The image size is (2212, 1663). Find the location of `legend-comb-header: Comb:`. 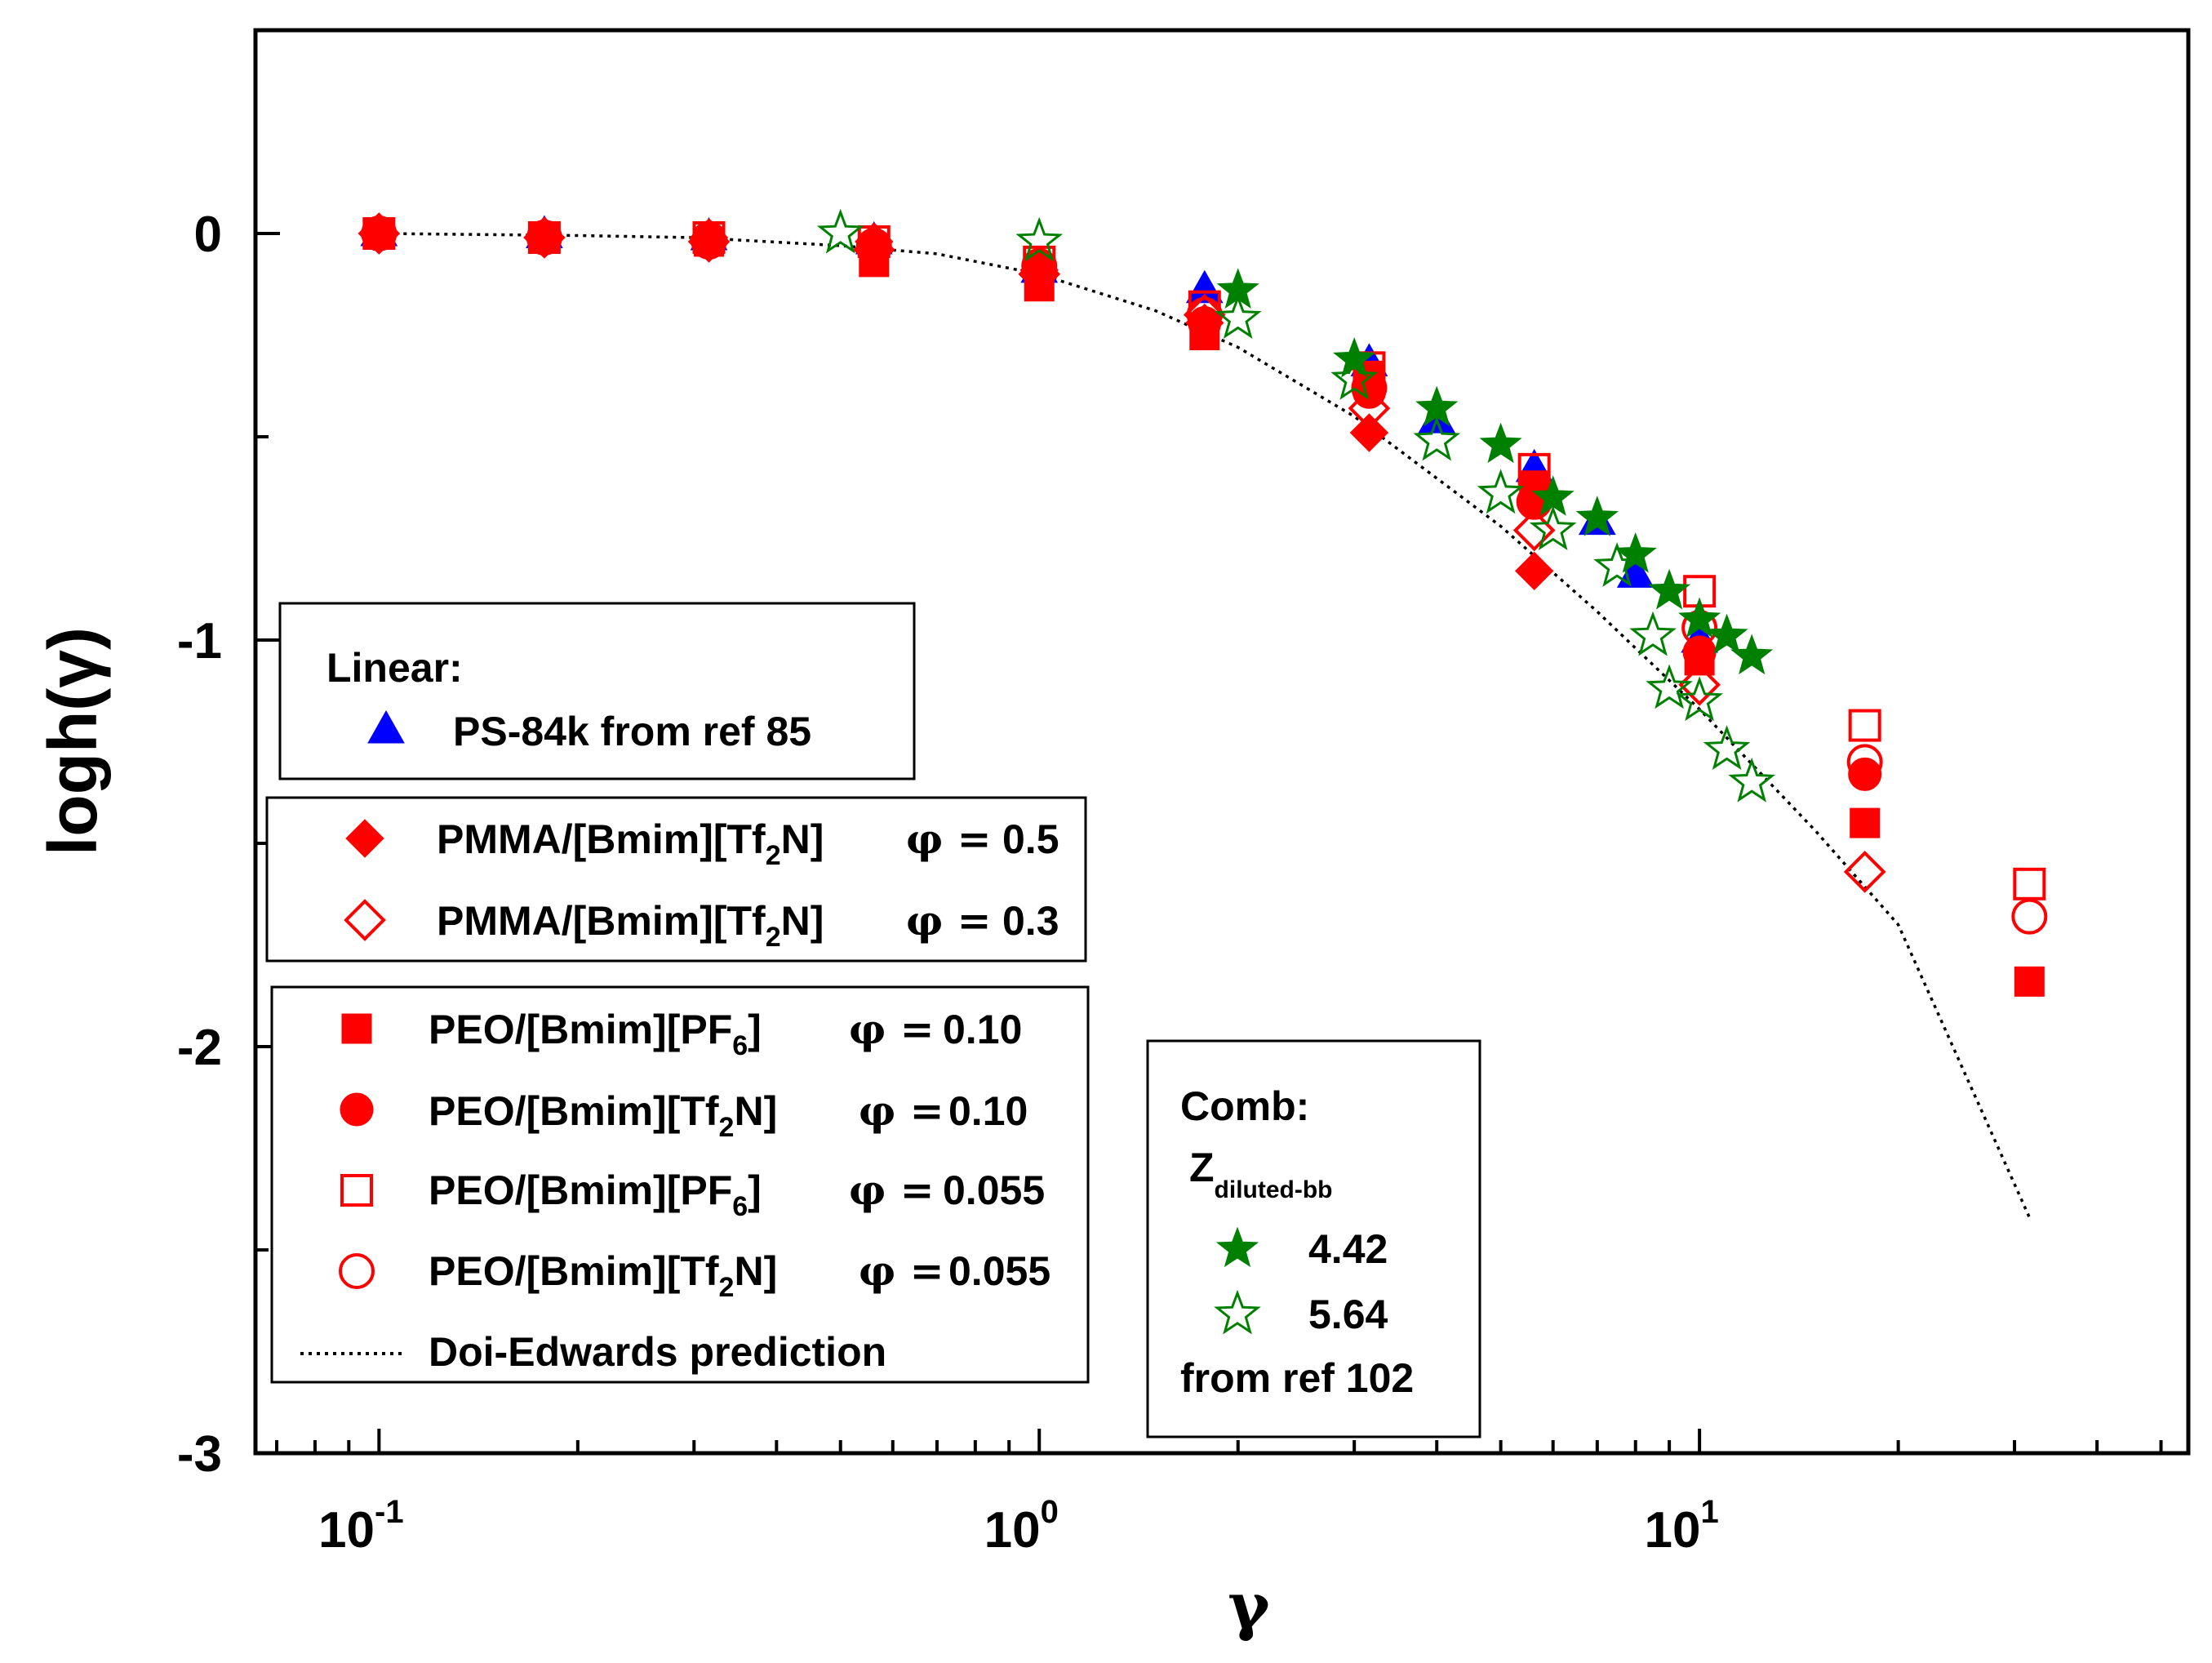

legend-comb-header: Comb: is located at coordinates (1244, 1106).